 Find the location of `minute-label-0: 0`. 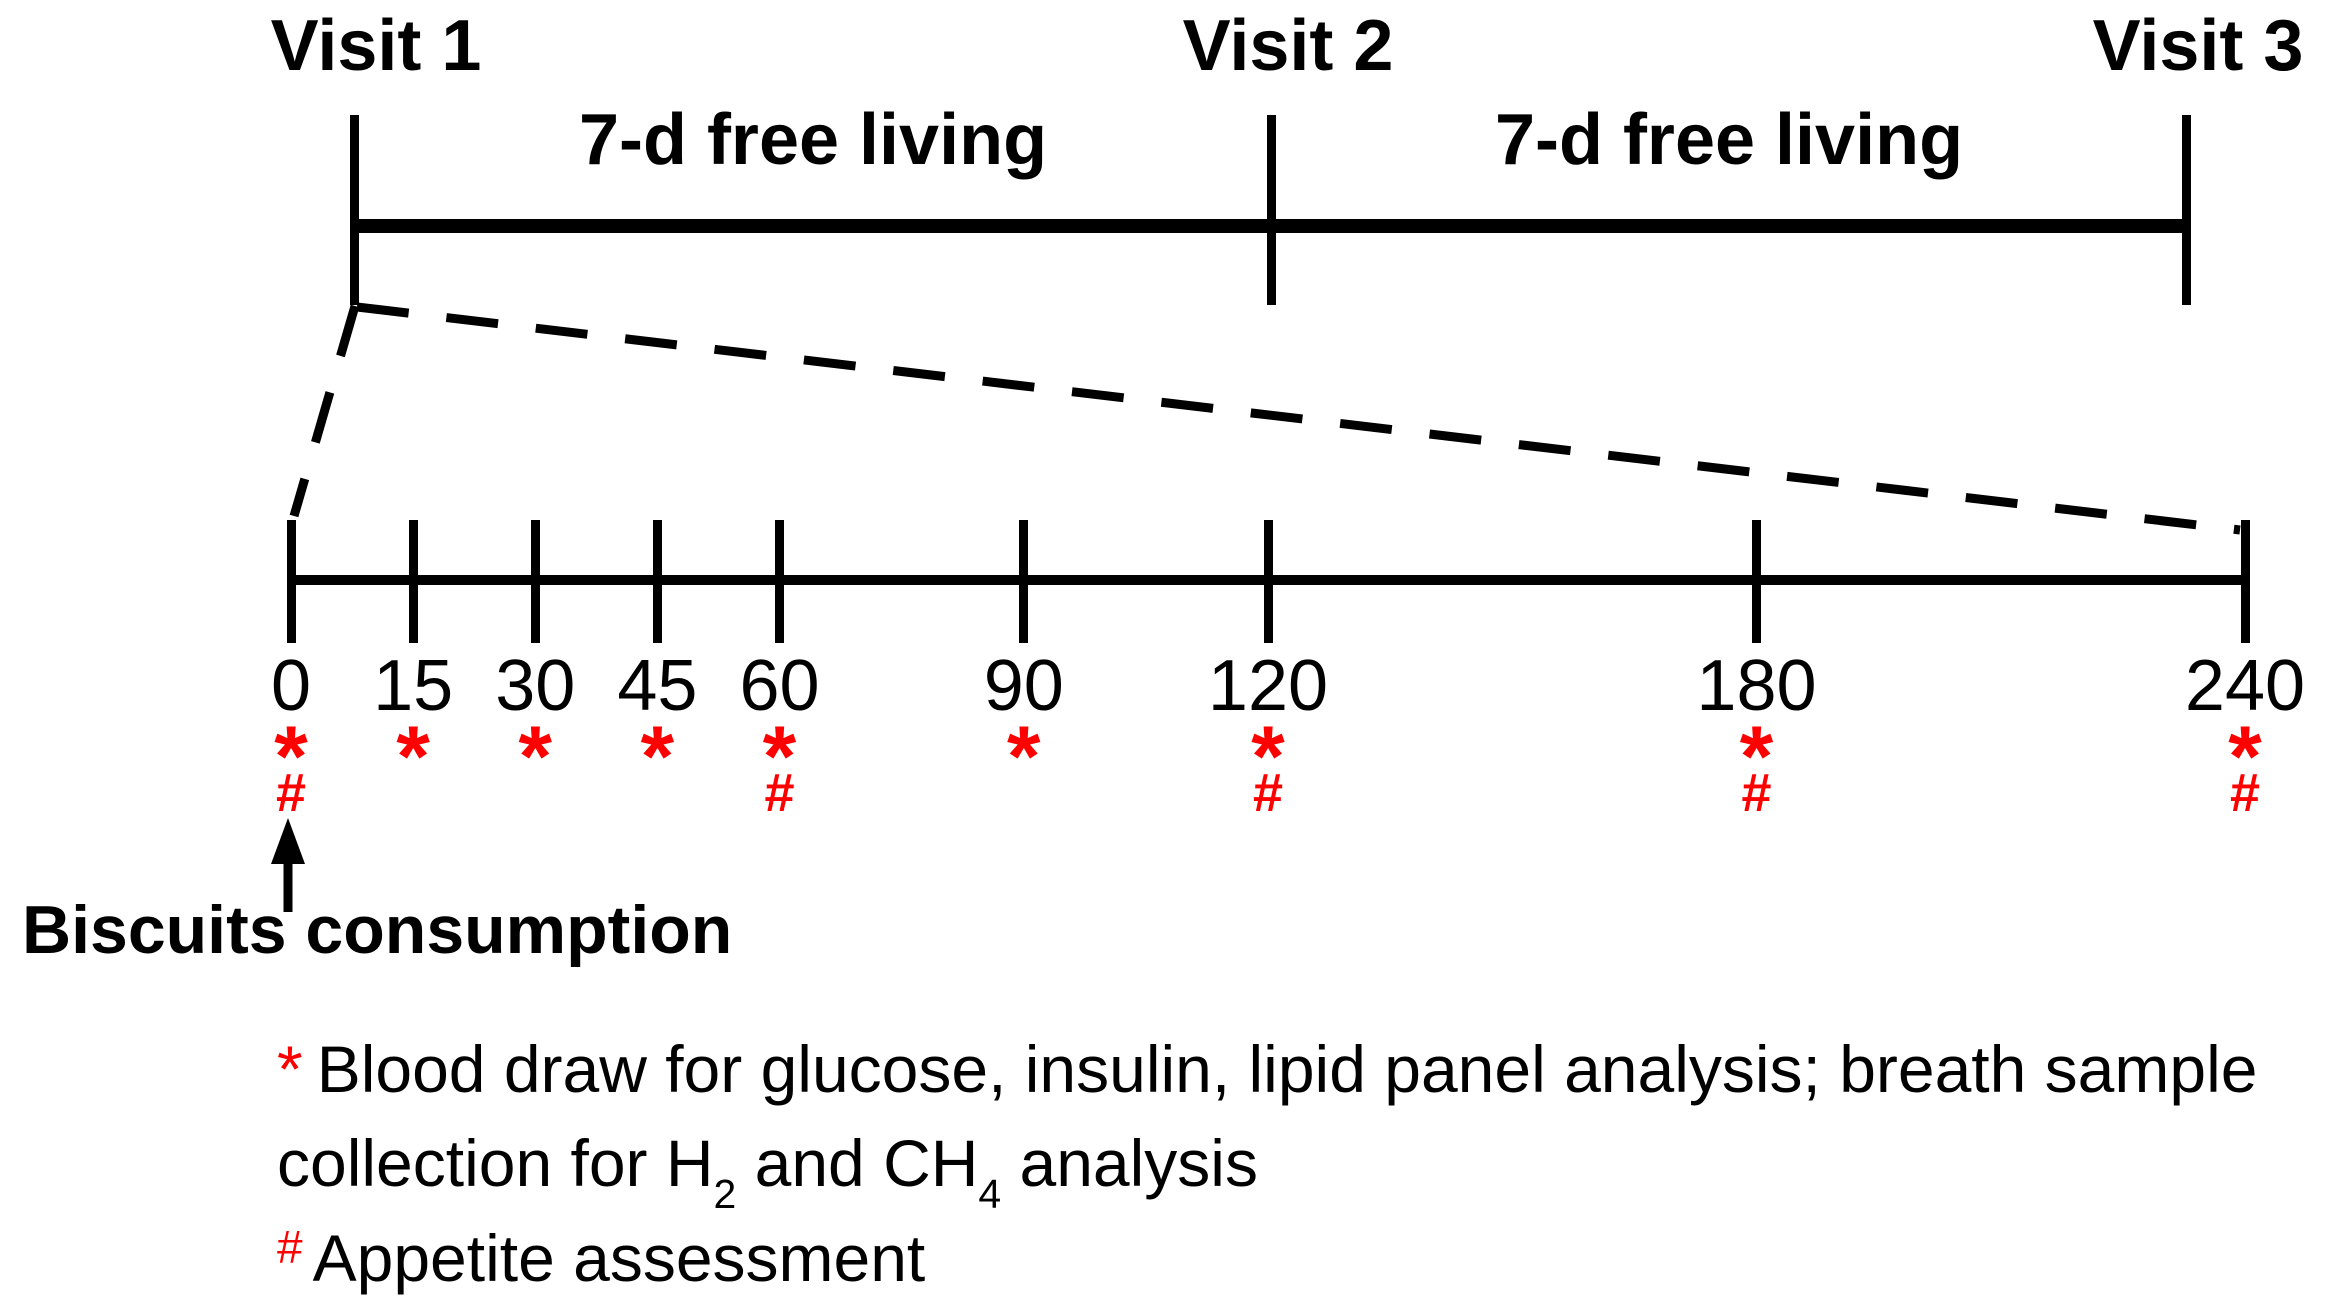

minute-label-0: 0 is located at coordinates (291, 686).